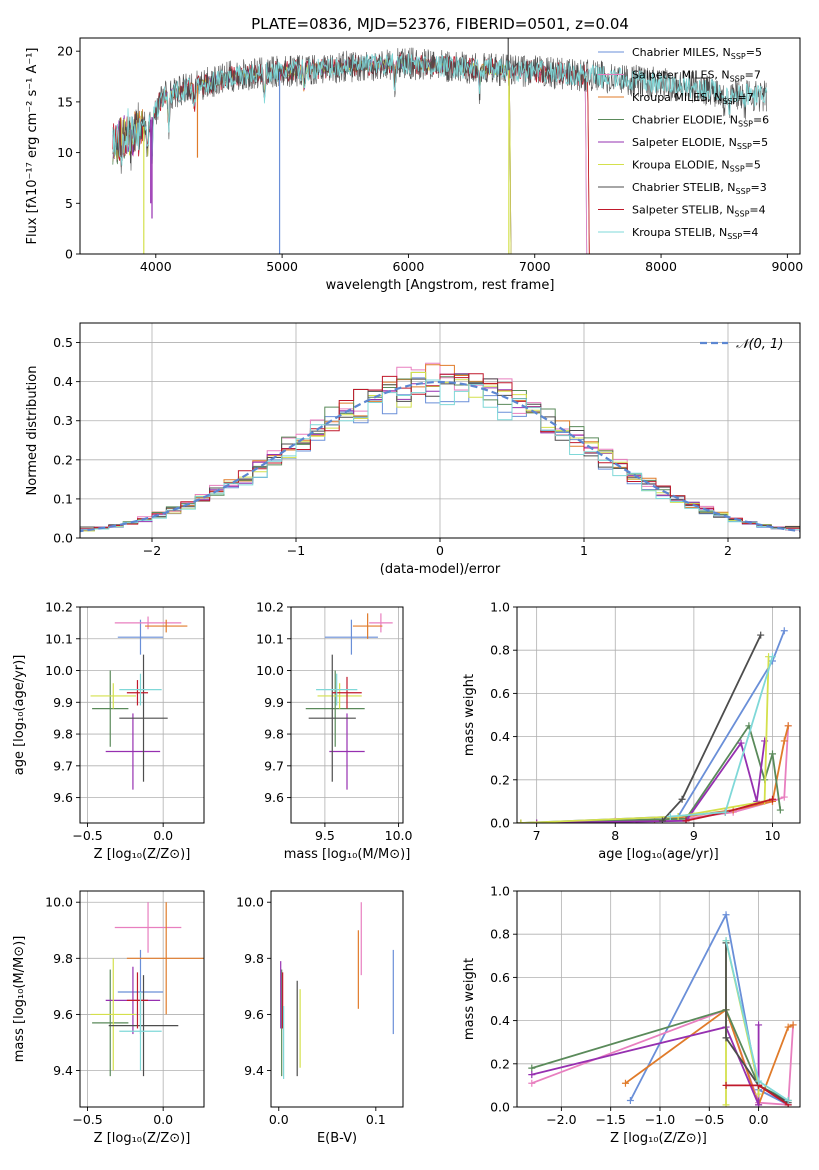 Image resolution: width=819 pixels, height=1170 pixels. Describe the element at coordinates (537, 835) in the screenshot. I see `x-tick-label: 7` at that location.